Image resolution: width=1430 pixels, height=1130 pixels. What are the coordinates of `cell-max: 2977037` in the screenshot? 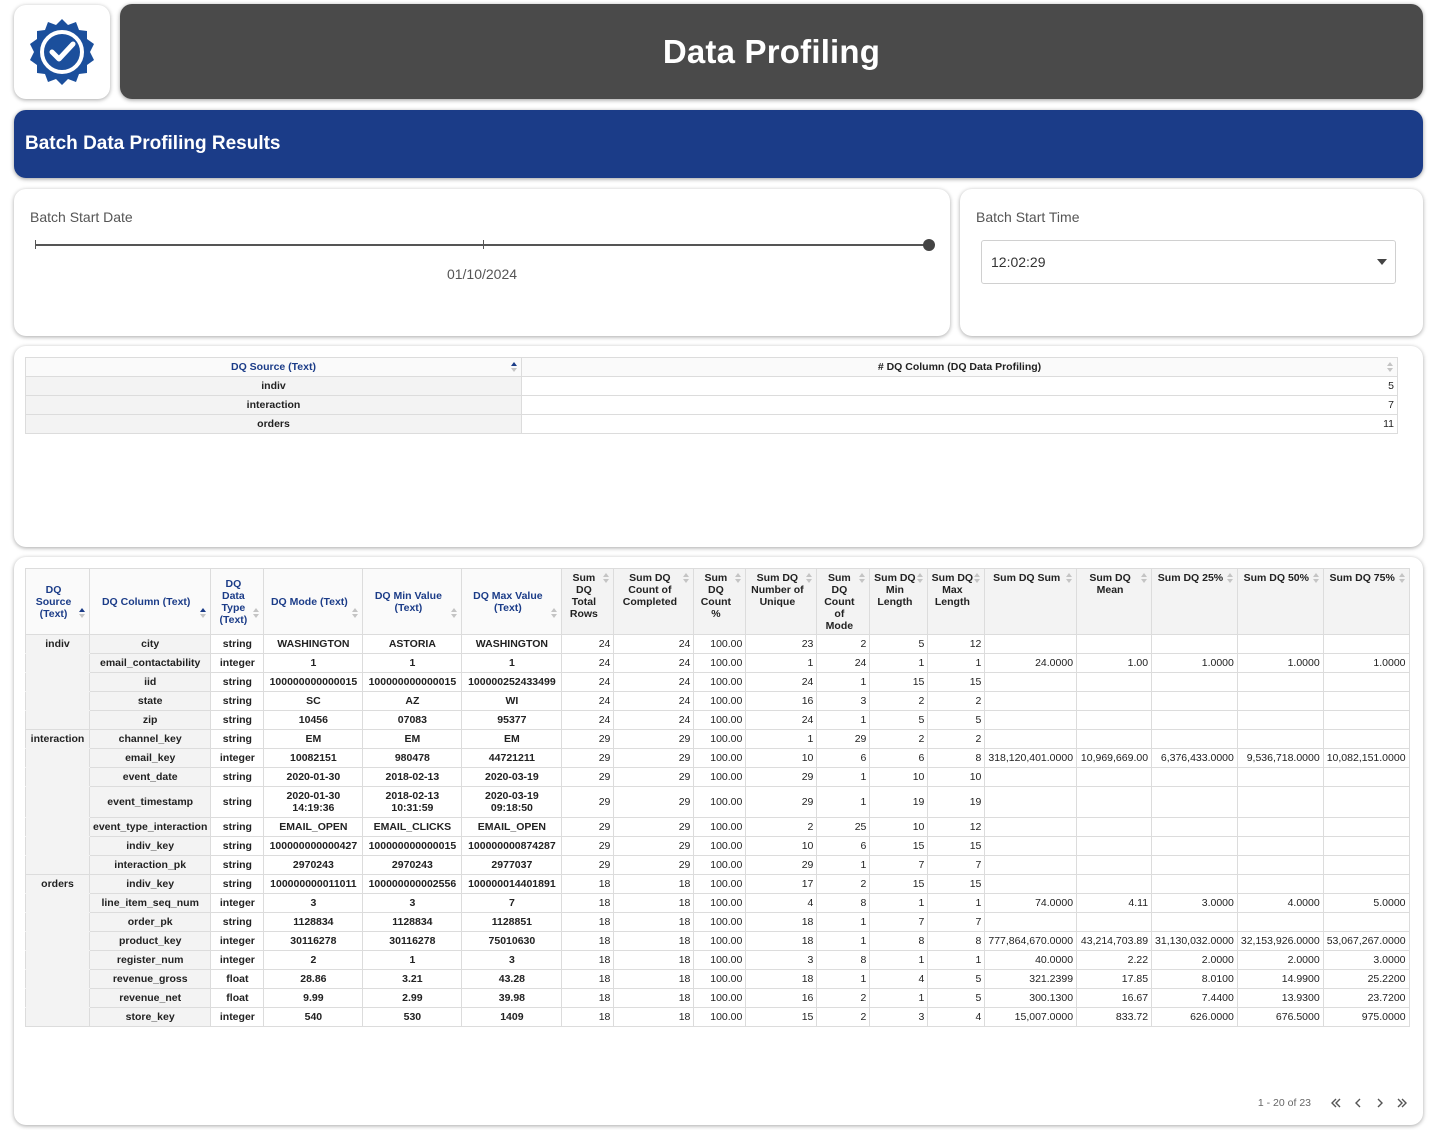 It's located at (512, 865).